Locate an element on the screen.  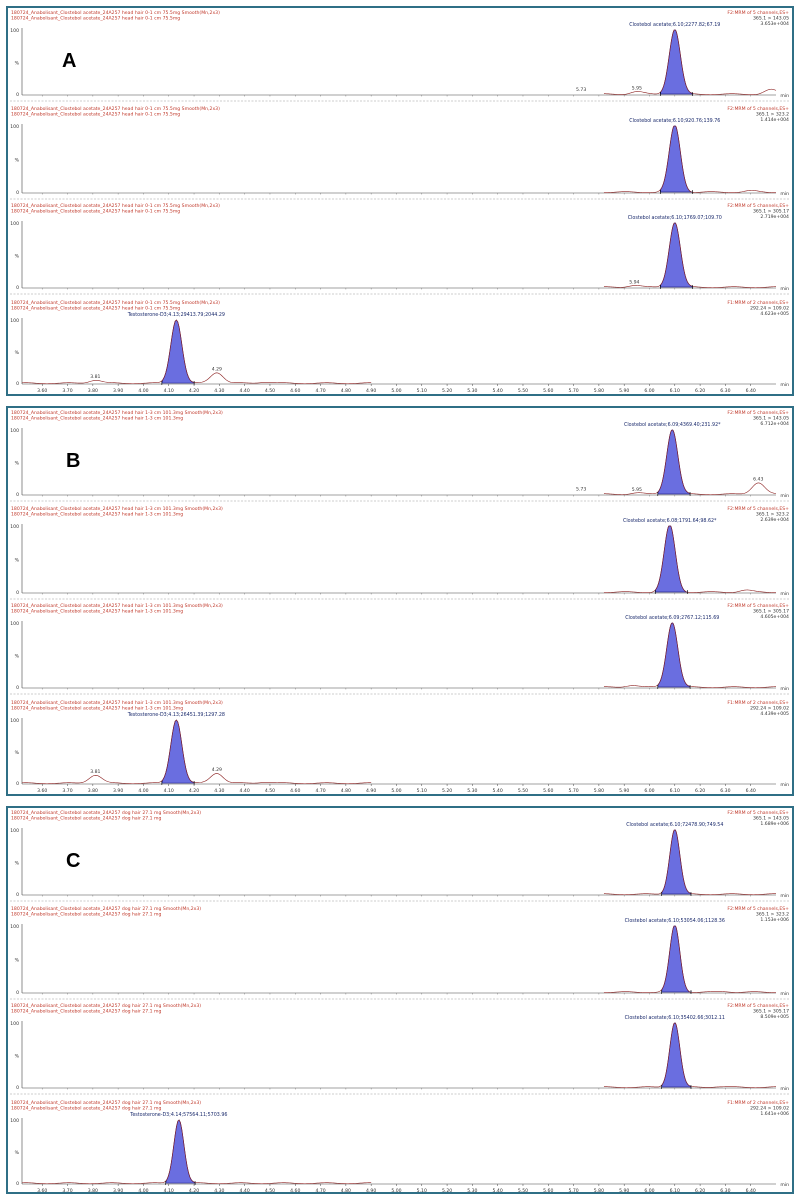
x-tick-label: 6.00 is located at coordinates (649, 1191).